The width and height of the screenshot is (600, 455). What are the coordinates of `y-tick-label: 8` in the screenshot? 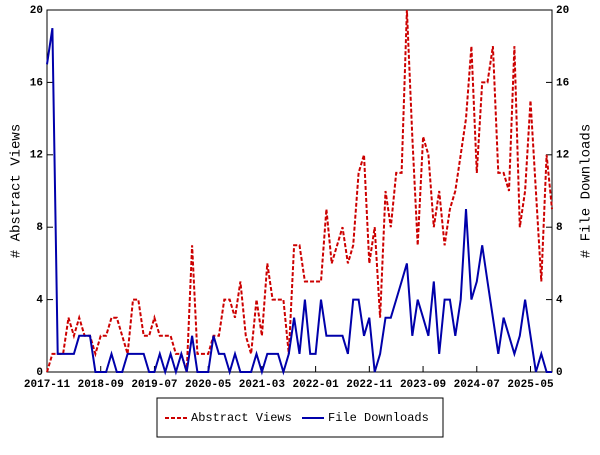 It's located at (39, 228).